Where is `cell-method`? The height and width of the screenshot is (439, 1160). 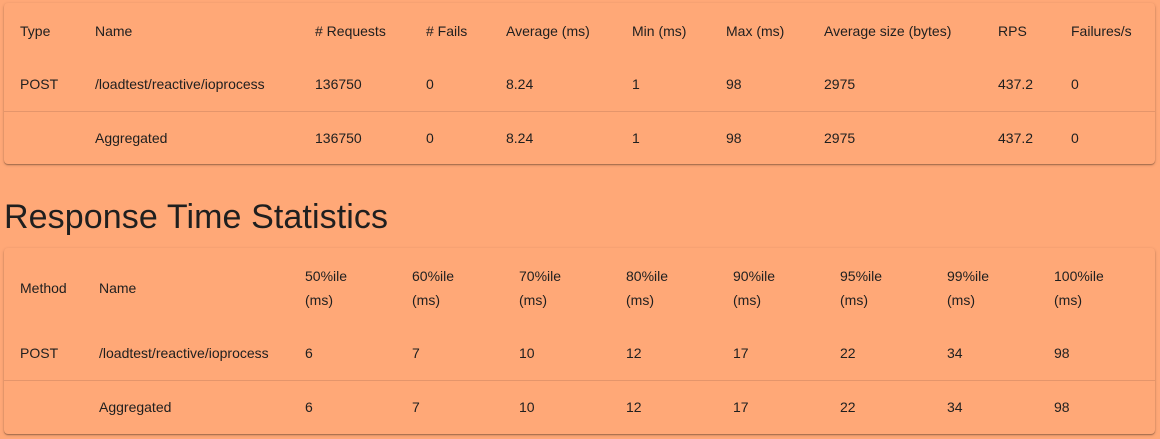
cell-method is located at coordinates (51, 406).